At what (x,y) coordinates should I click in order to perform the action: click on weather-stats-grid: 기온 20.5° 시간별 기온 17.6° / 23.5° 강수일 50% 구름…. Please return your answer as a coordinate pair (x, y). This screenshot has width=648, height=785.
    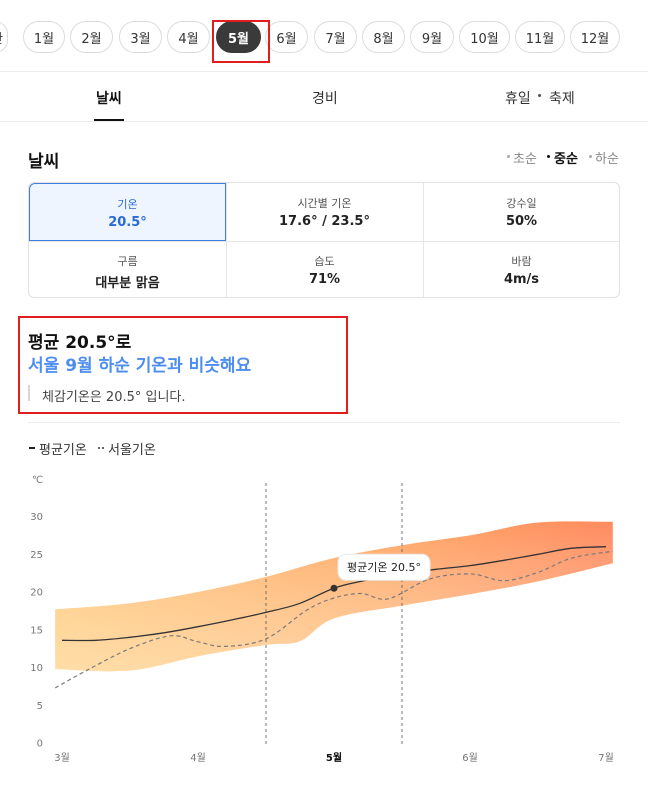
    Looking at the image, I should click on (324, 240).